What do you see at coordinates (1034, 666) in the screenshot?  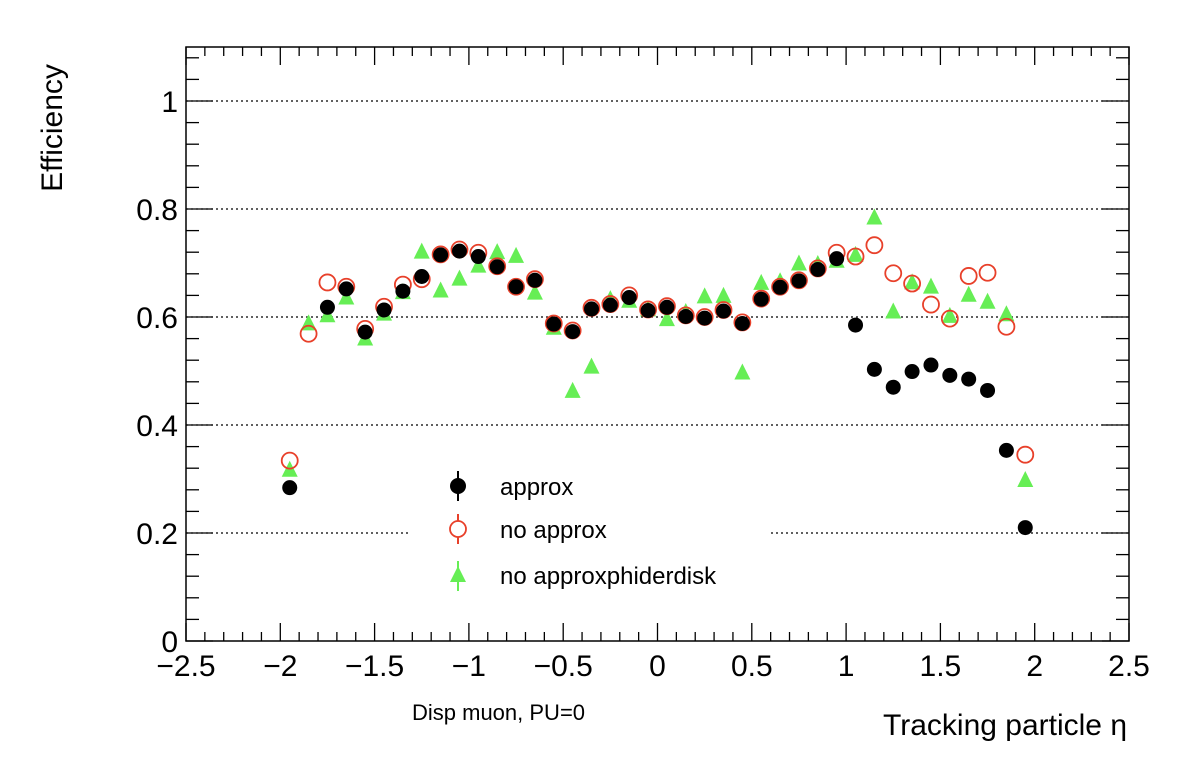 I see `x-tick-label: 2` at bounding box center [1034, 666].